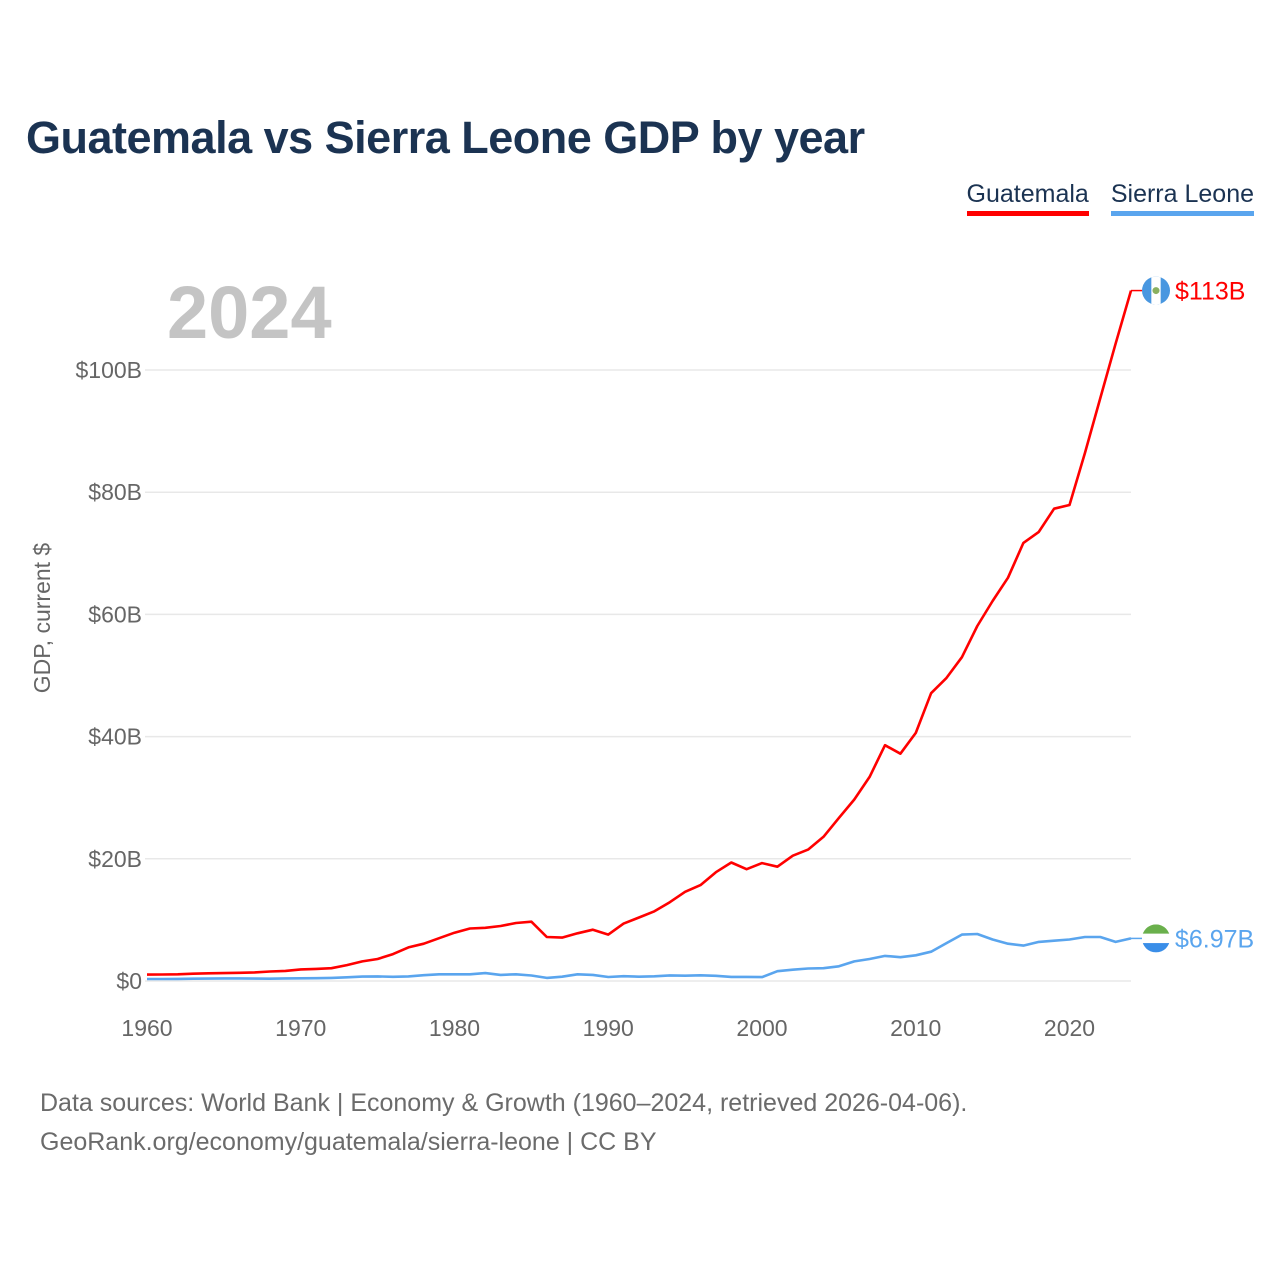  What do you see at coordinates (639, 956) in the screenshot?
I see `series-line-sierra-leone` at bounding box center [639, 956].